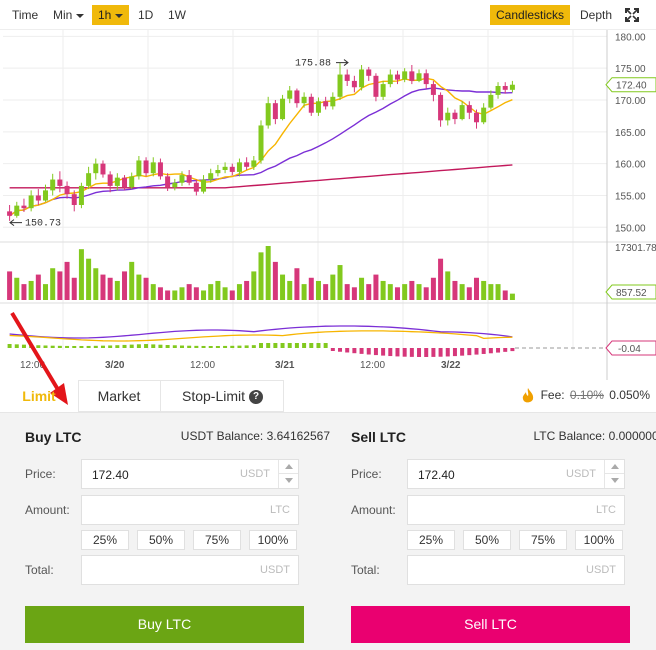 This screenshot has width=656, height=650. I want to click on buy-total-input: USDT, so click(190, 570).